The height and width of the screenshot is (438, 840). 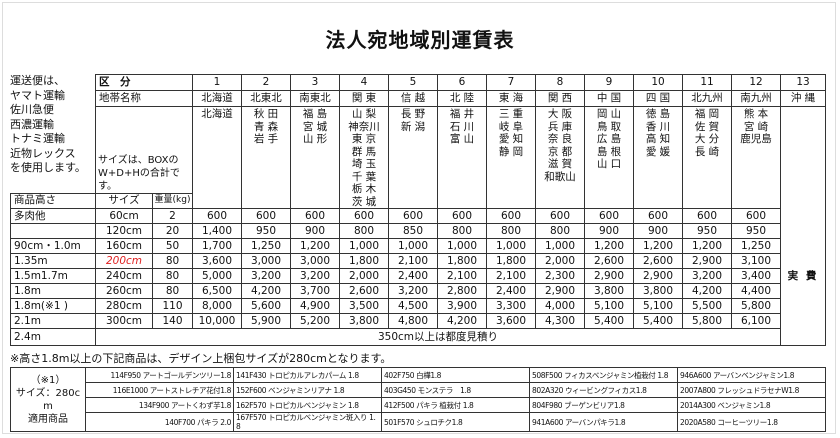 What do you see at coordinates (707, 98) in the screenshot?
I see `zone-name: 北九州` at bounding box center [707, 98].